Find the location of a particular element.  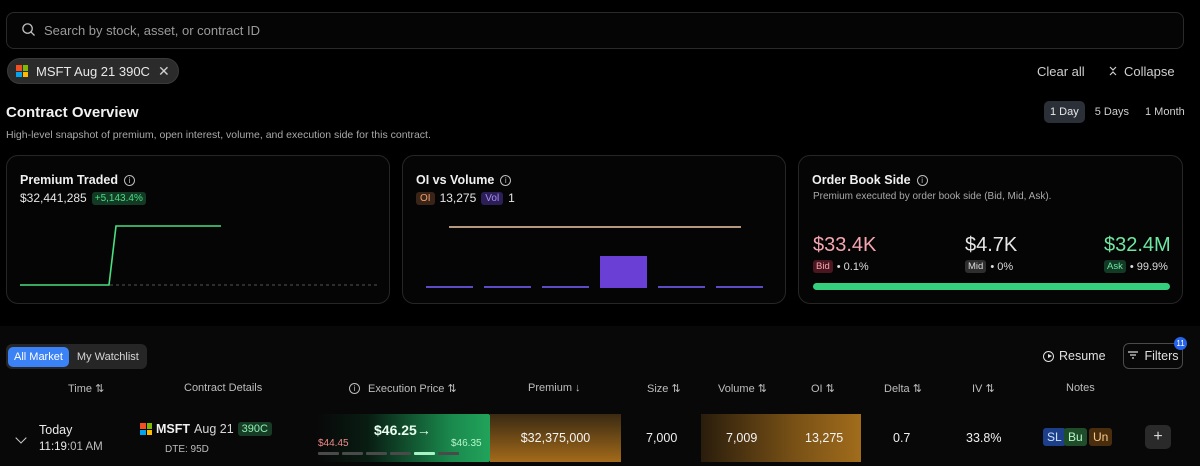

page-title: Contract Overview is located at coordinates (72, 112).